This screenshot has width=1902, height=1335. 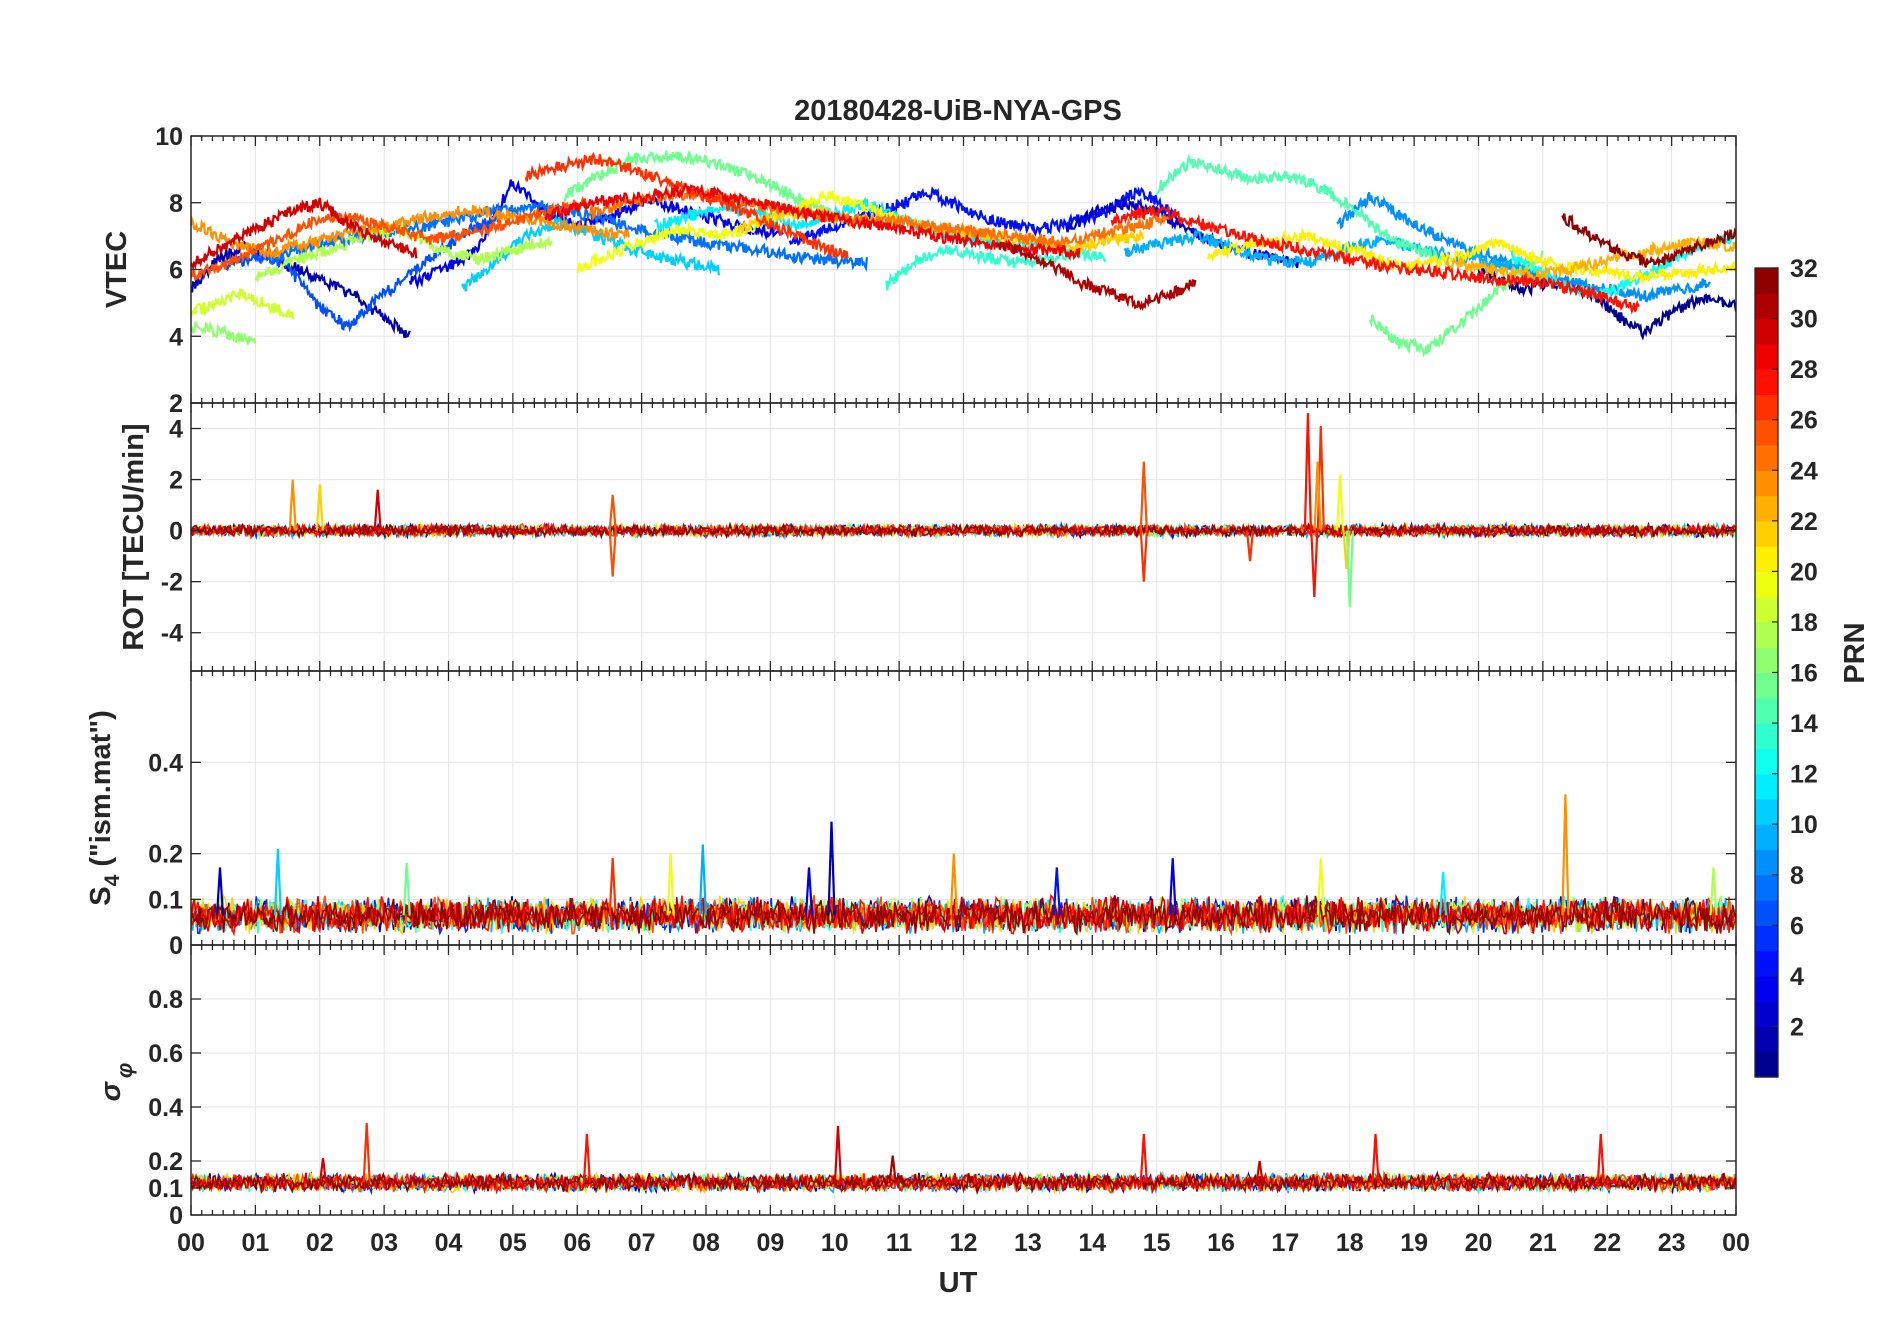 What do you see at coordinates (176, 271) in the screenshot?
I see `y-tick-label: 6` at bounding box center [176, 271].